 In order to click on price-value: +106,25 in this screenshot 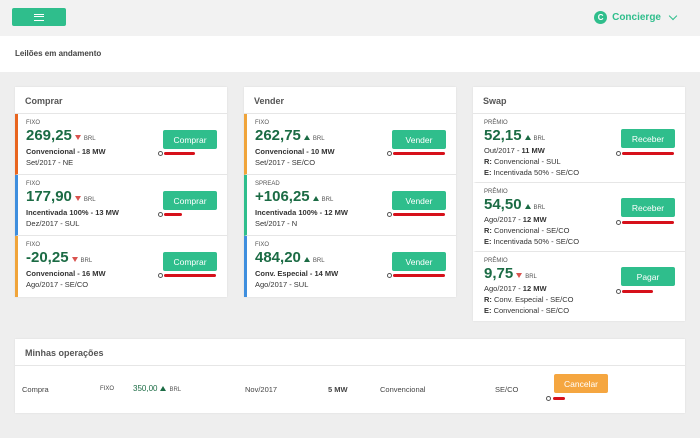, I will do `click(282, 196)`.